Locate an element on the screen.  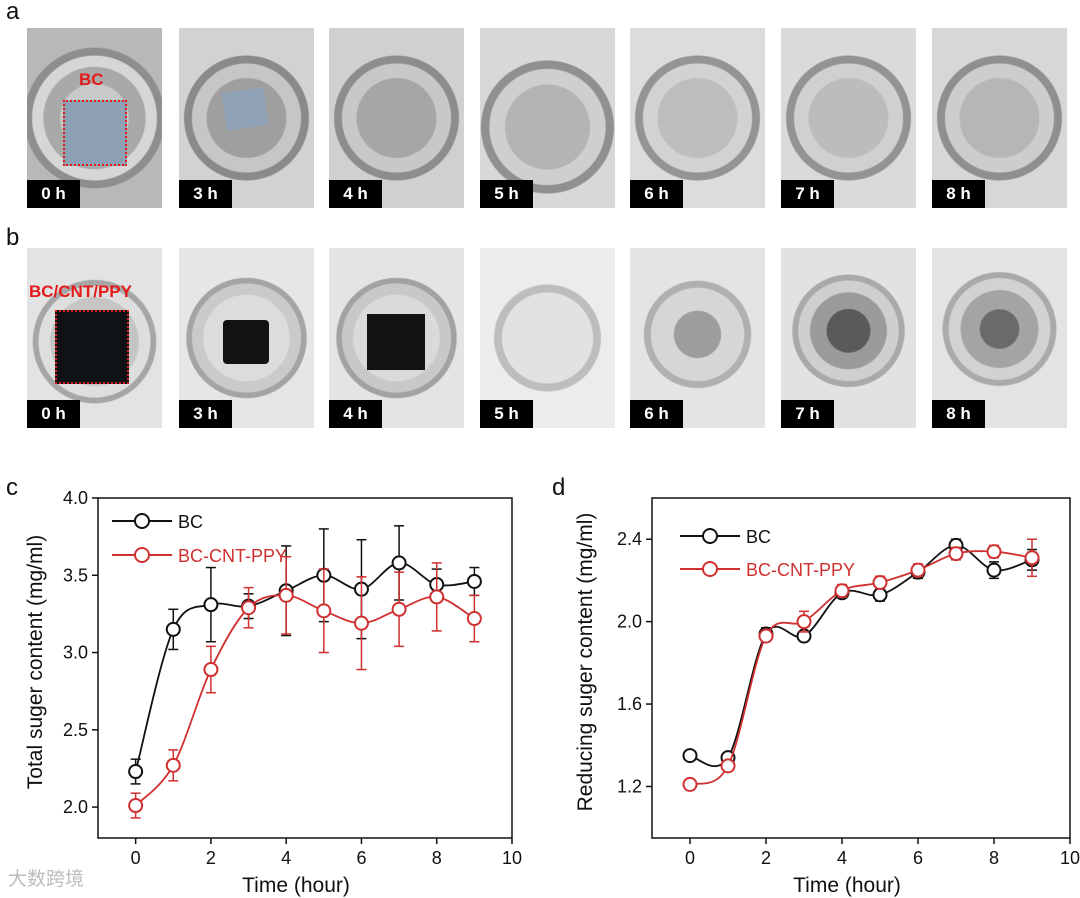
sample-label-bc: BC is located at coordinates (91, 79).